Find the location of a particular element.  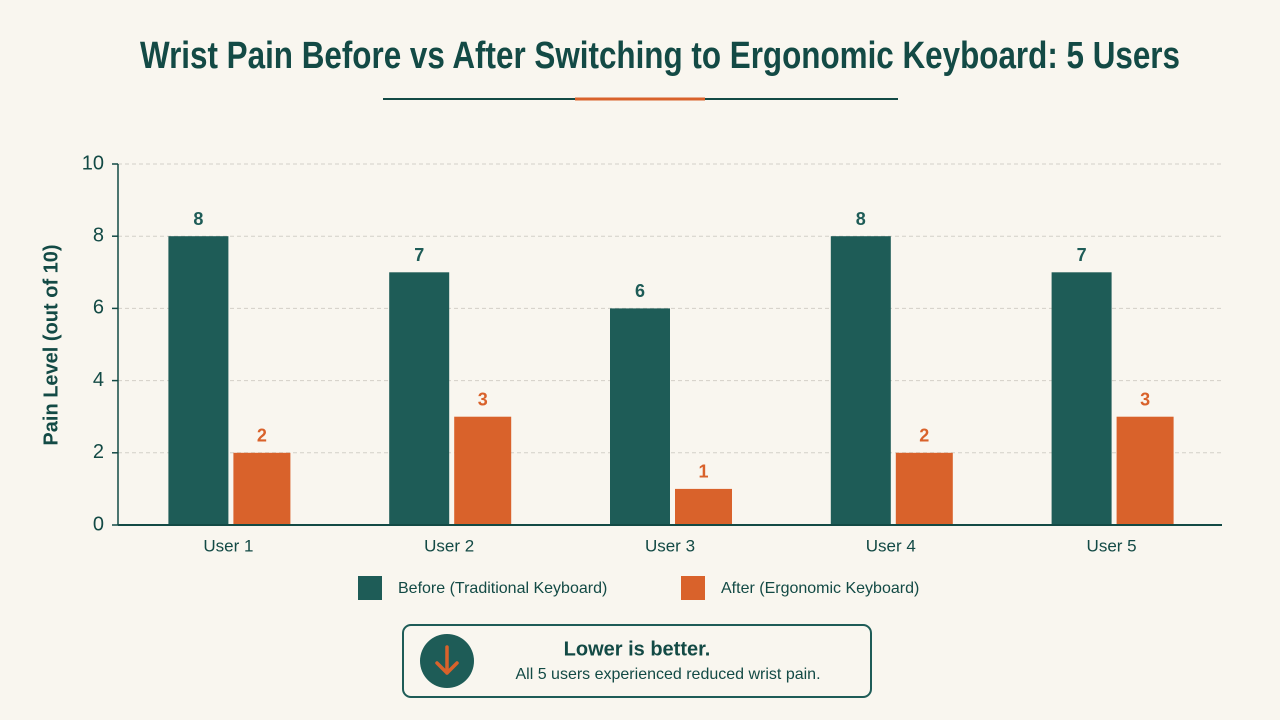

value-label: 1 is located at coordinates (703, 472).